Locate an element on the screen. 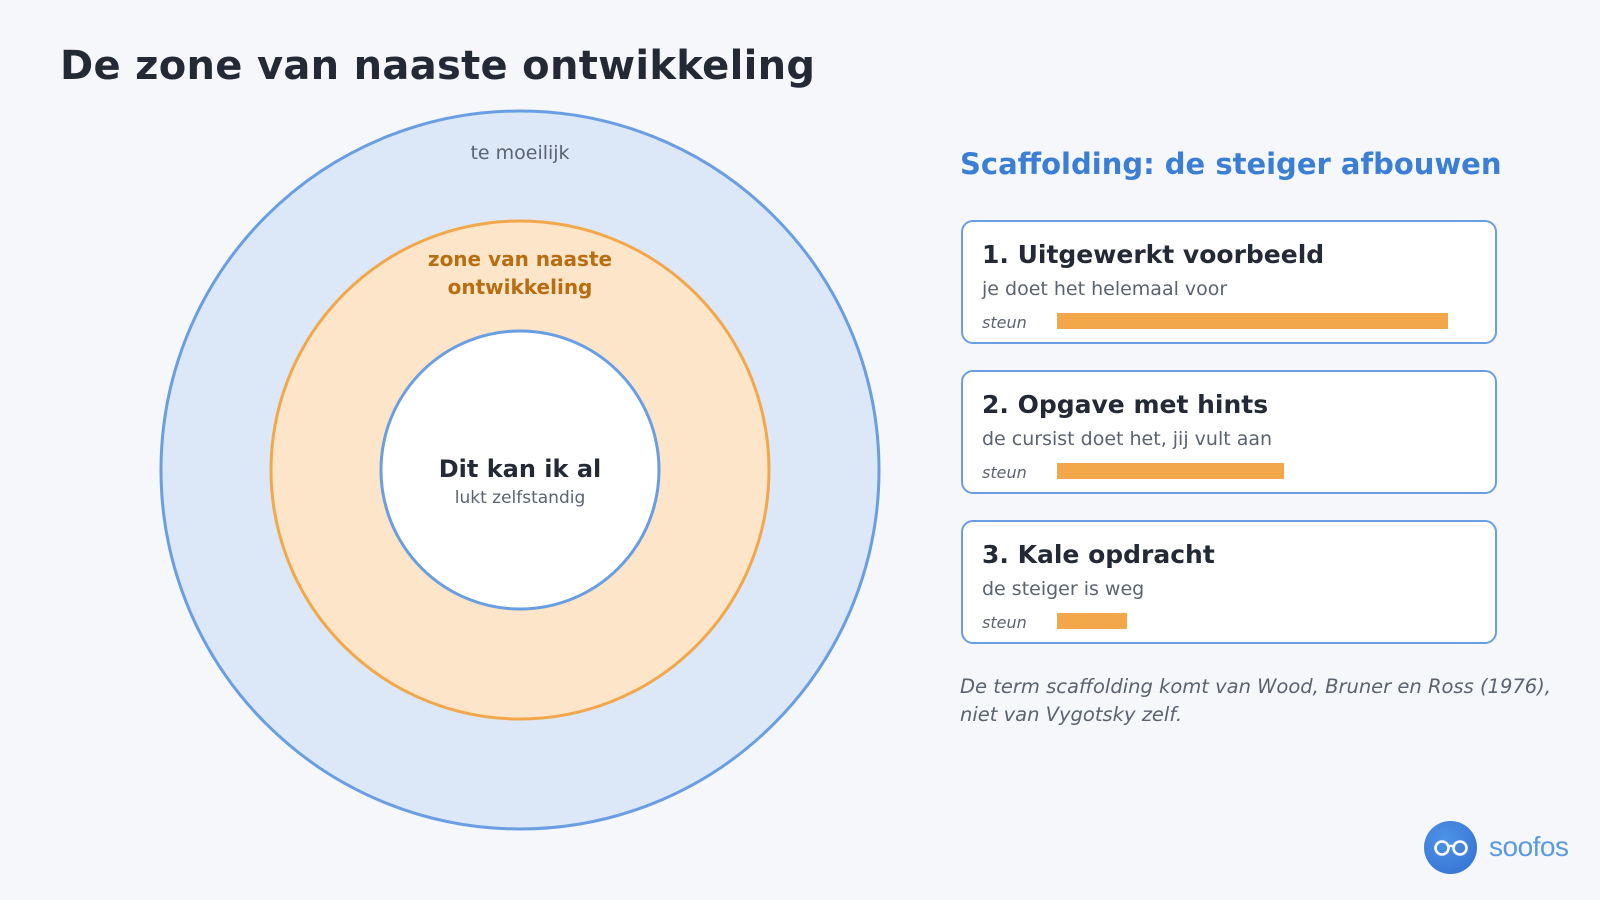 The width and height of the screenshot is (1600, 900). soofos-logo: soofos is located at coordinates (1496, 847).